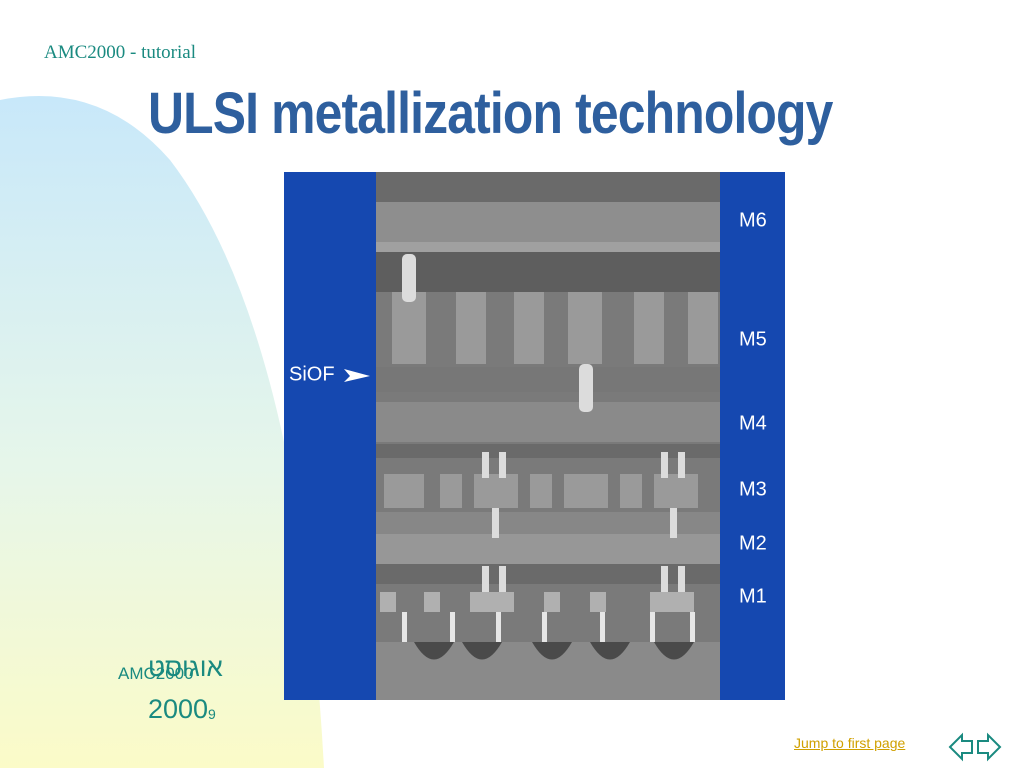  I want to click on footer-month: אוגוסט, so click(185, 667).